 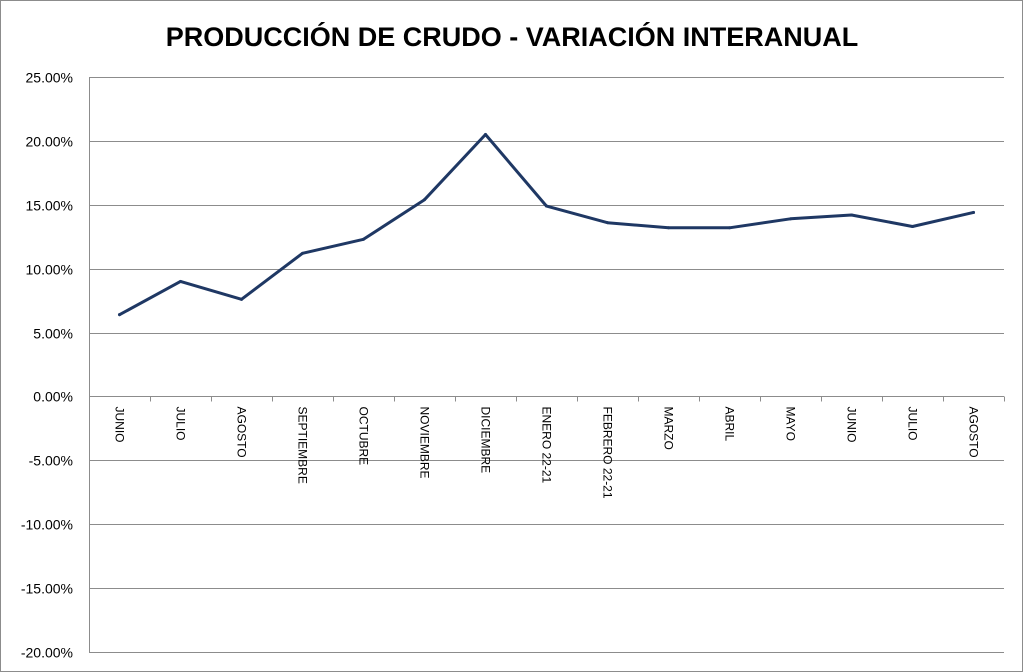 I want to click on x-tick-label: MAYO, so click(x=791, y=424).